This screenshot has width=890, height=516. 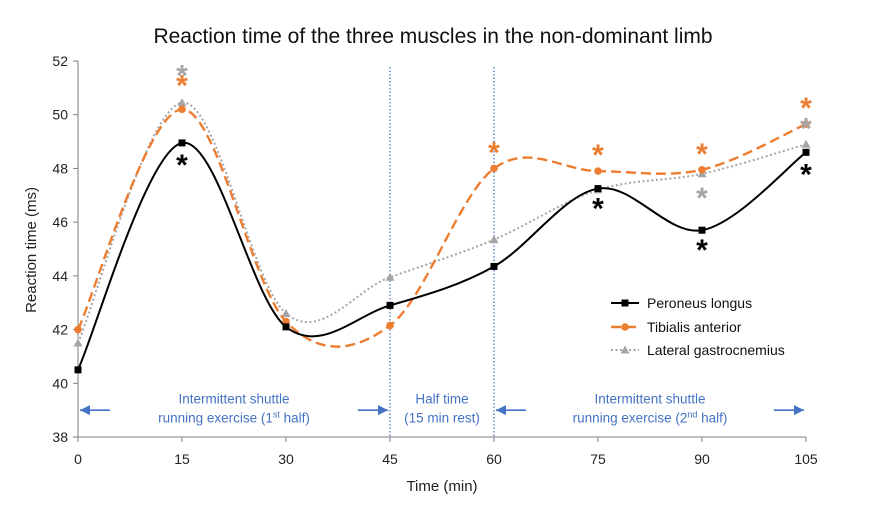 What do you see at coordinates (625, 303) in the screenshot?
I see `legend-marker-square` at bounding box center [625, 303].